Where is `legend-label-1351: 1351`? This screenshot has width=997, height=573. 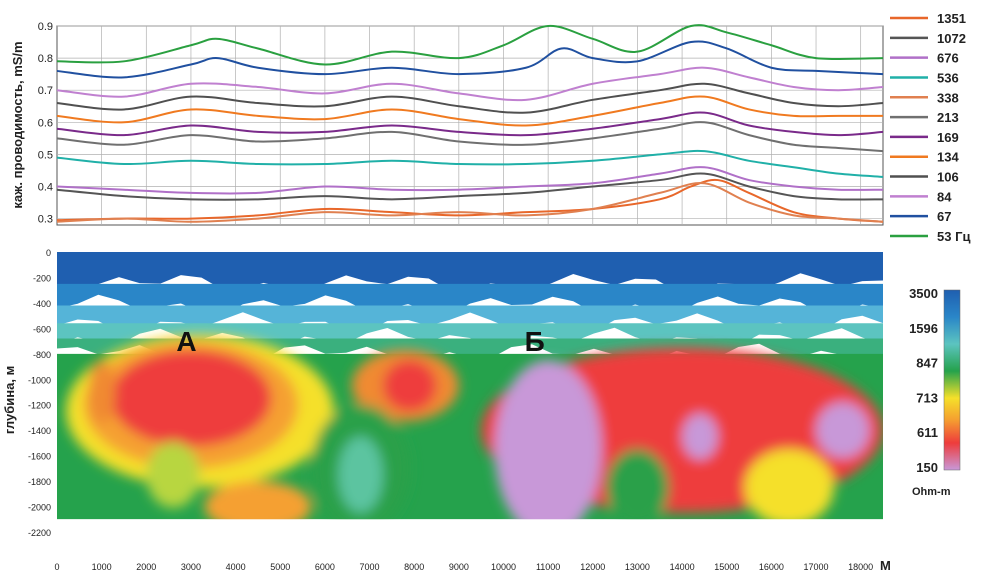
legend-label-1351: 1351 is located at coordinates (951, 18).